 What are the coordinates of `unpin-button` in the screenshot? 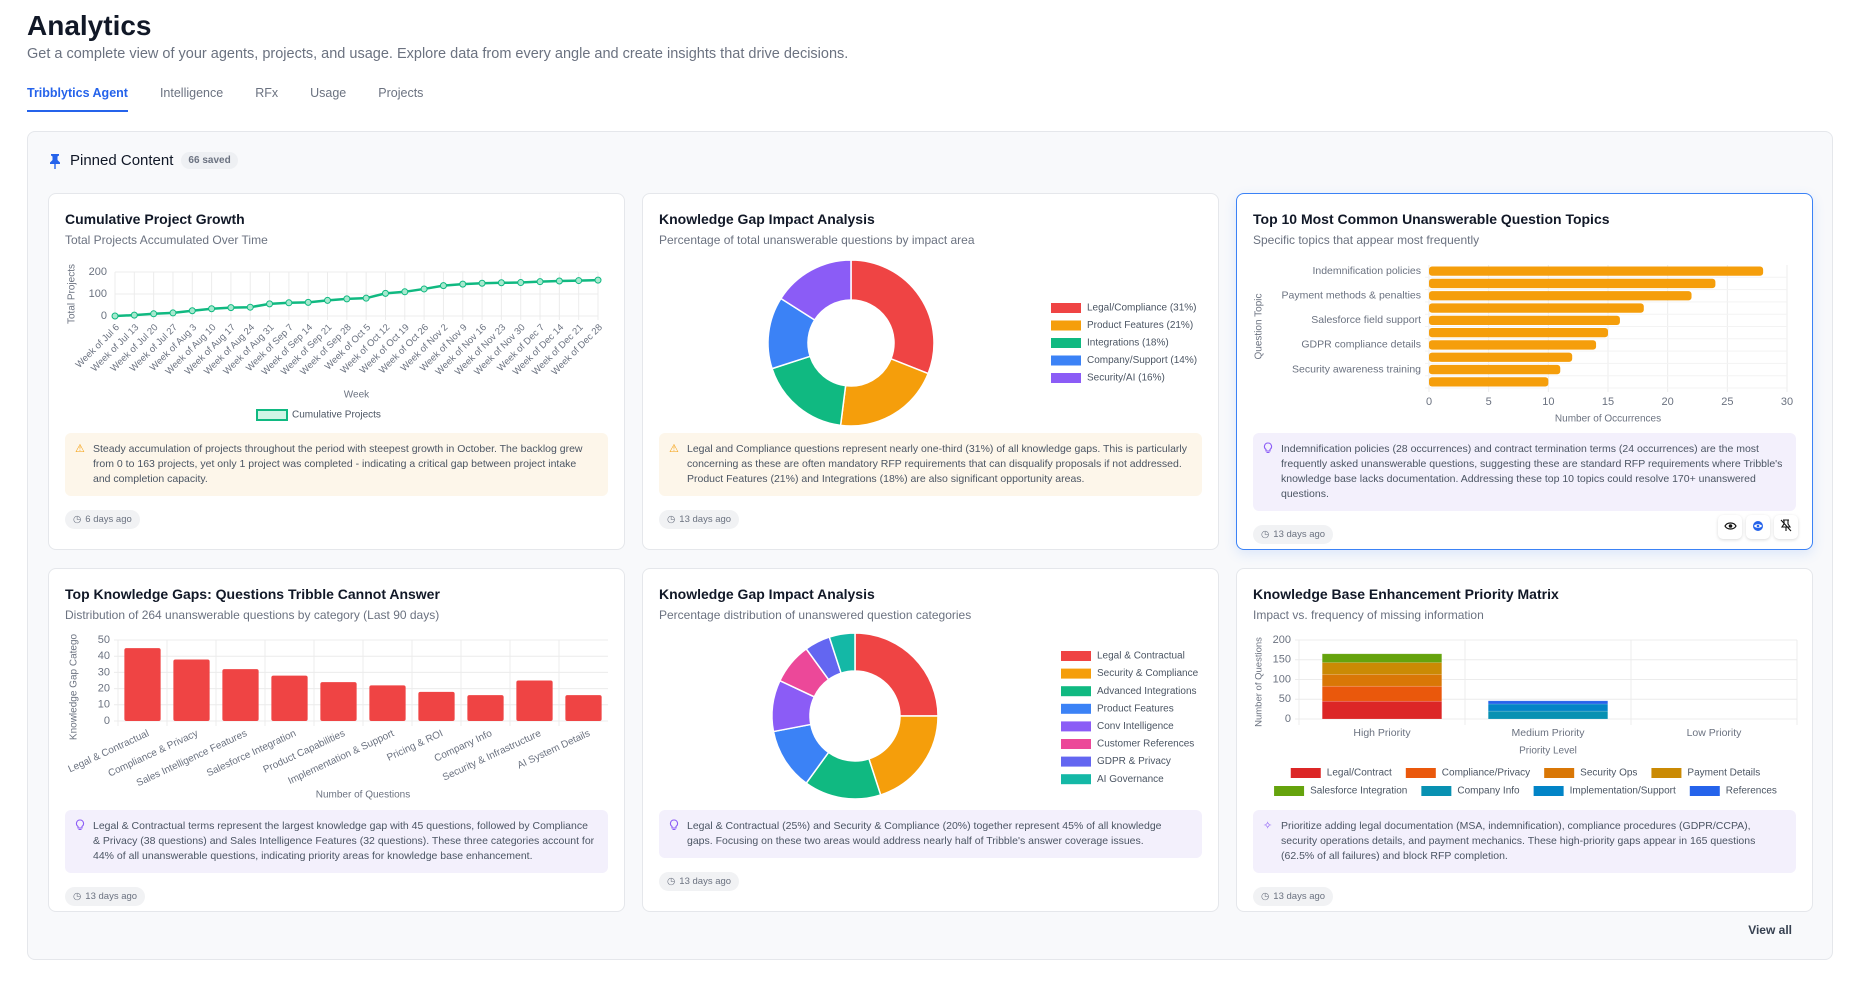 It's located at (1786, 527).